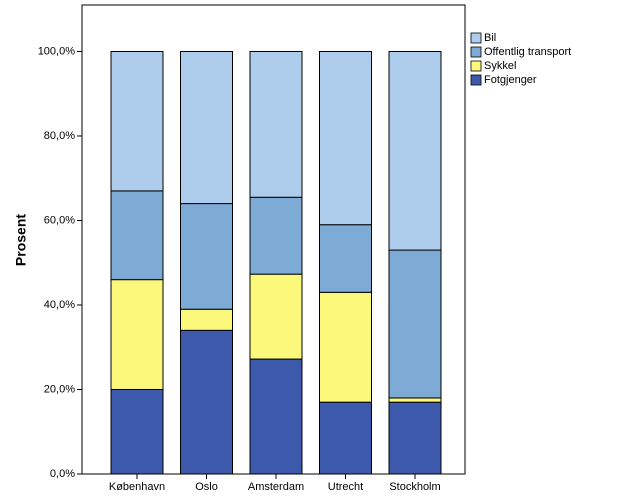  Describe the element at coordinates (21, 240) in the screenshot. I see `y-axis-label: Prosent` at that location.